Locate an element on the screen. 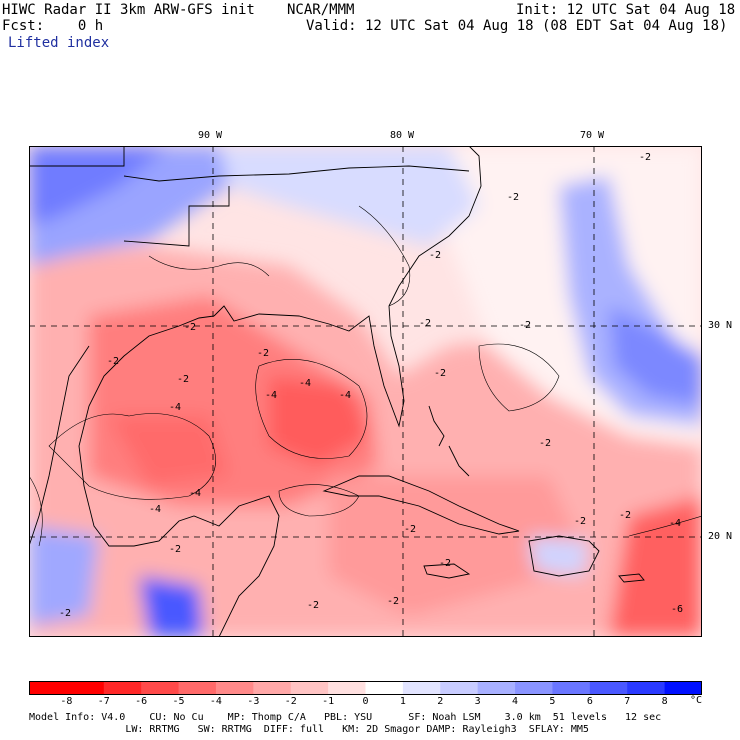 Image resolution: width=740 pixels, height=740 pixels. organization: NCAR/MMM is located at coordinates (321, 10).